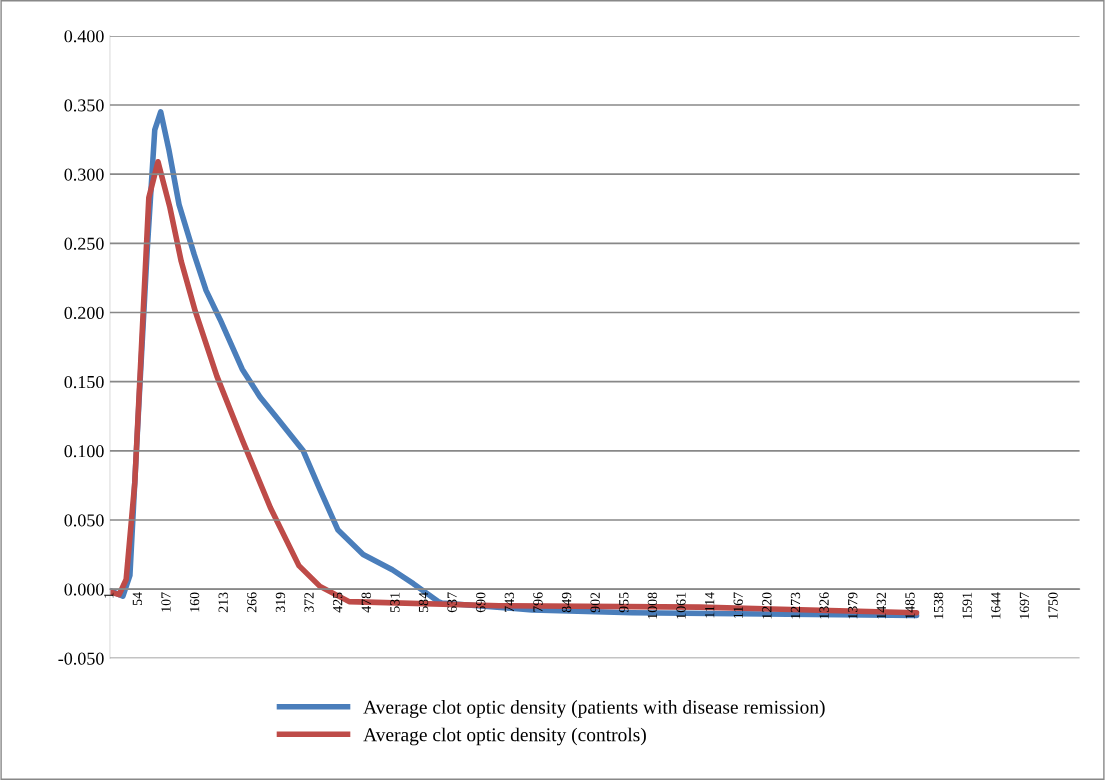 This screenshot has height=780, width=1105. Describe the element at coordinates (881, 605) in the screenshot. I see `x-tick-label: 1432` at that location.